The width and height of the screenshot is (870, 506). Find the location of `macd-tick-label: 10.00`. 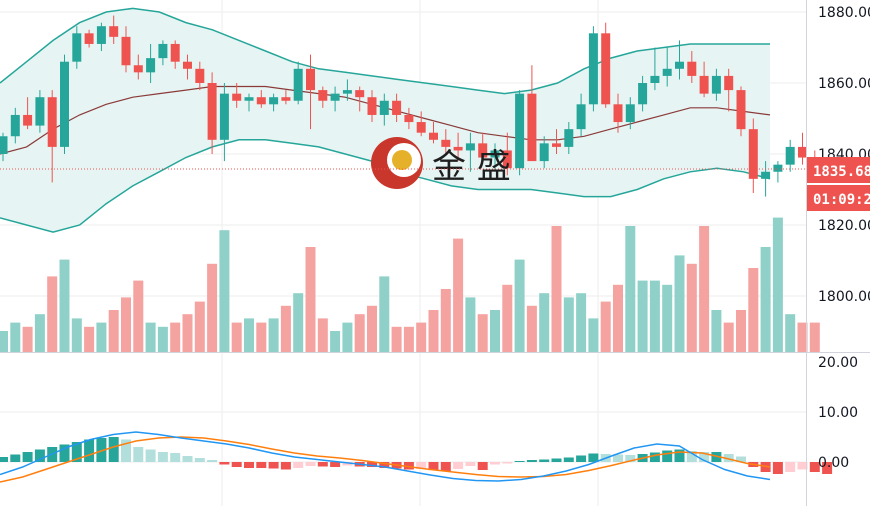

macd-tick-label: 10.00 is located at coordinates (838, 413).